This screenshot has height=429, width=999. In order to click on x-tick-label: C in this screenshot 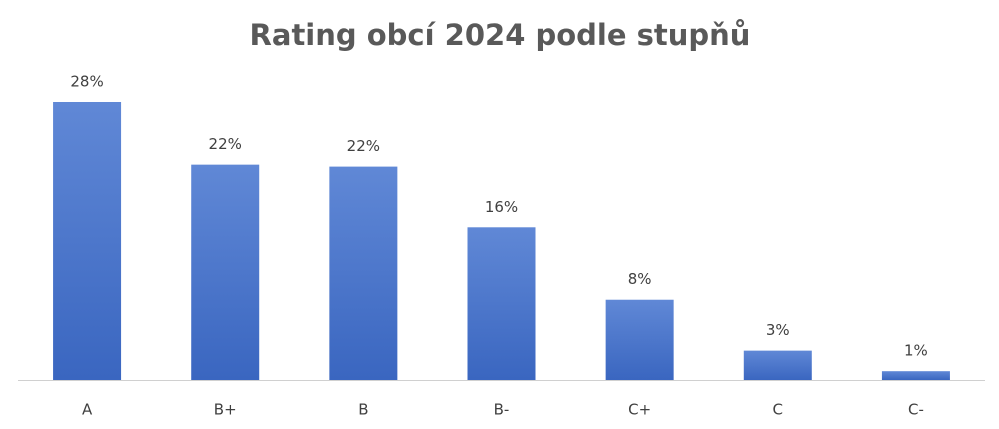, I will do `click(778, 410)`.